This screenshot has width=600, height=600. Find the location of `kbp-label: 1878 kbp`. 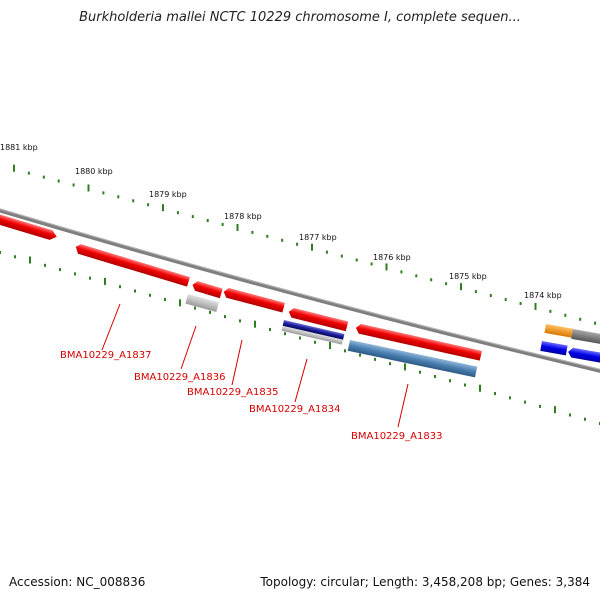

kbp-label: 1878 kbp is located at coordinates (243, 216).